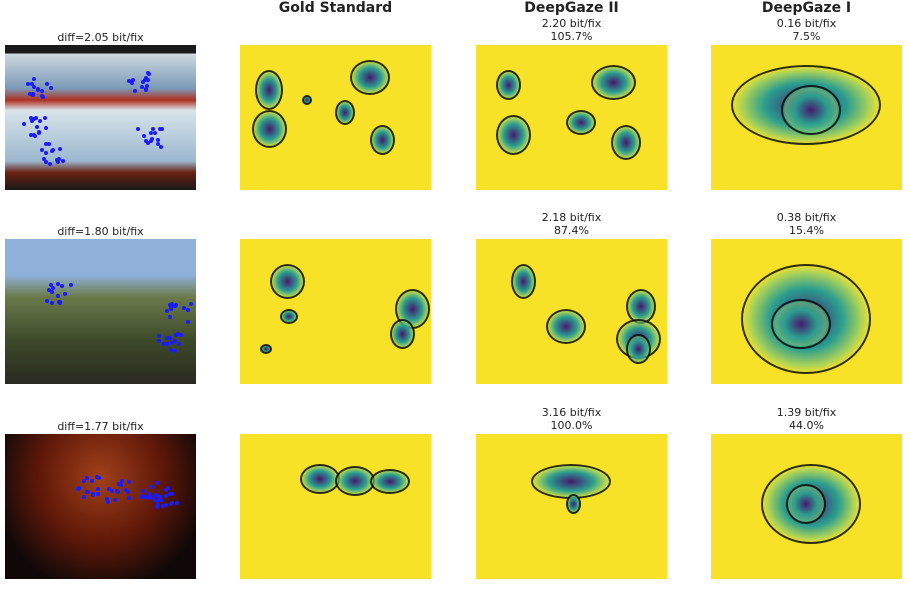 The height and width of the screenshot is (589, 909). I want to click on column-header-deepgaze-i: DeepGaze I, so click(806, 8).